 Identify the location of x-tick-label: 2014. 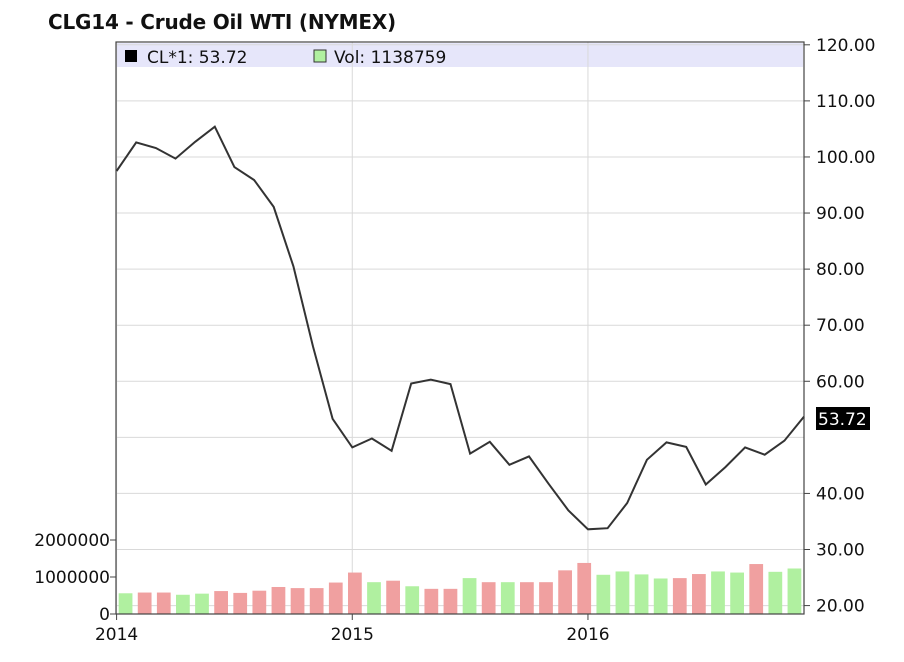
(116, 635).